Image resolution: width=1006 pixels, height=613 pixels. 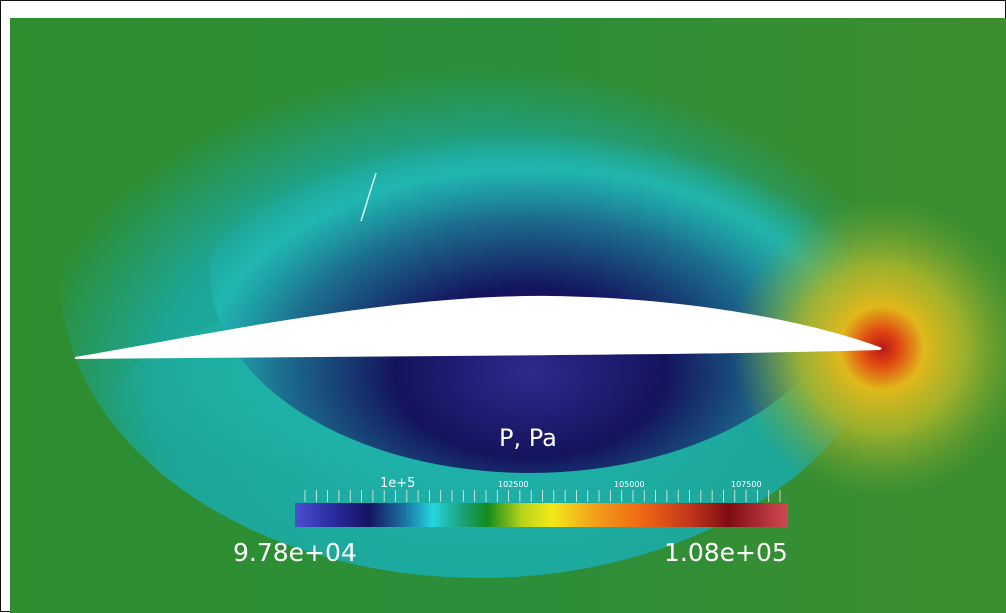 What do you see at coordinates (295, 552) in the screenshot?
I see `colorbar-min-label: 9.78e+04` at bounding box center [295, 552].